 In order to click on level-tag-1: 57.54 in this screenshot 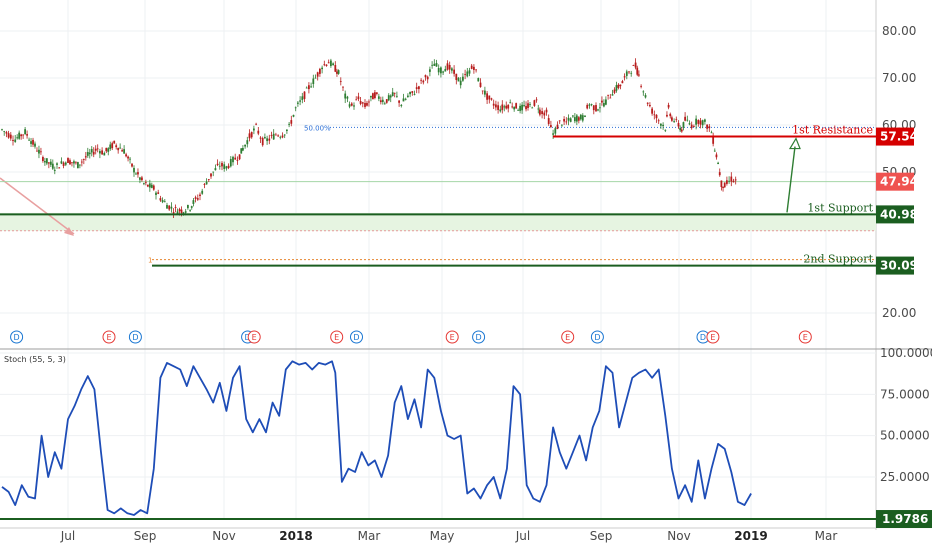, I will do `click(899, 137)`.